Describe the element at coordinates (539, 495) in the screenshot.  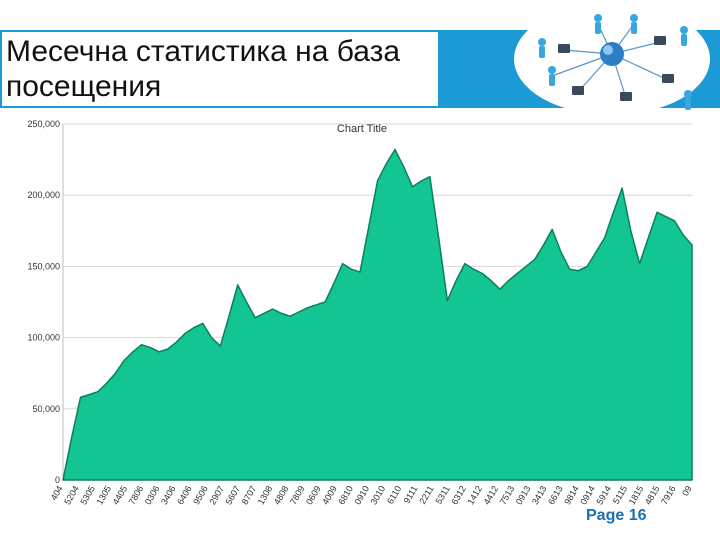
I see `x-tick-label: 3413` at that location.